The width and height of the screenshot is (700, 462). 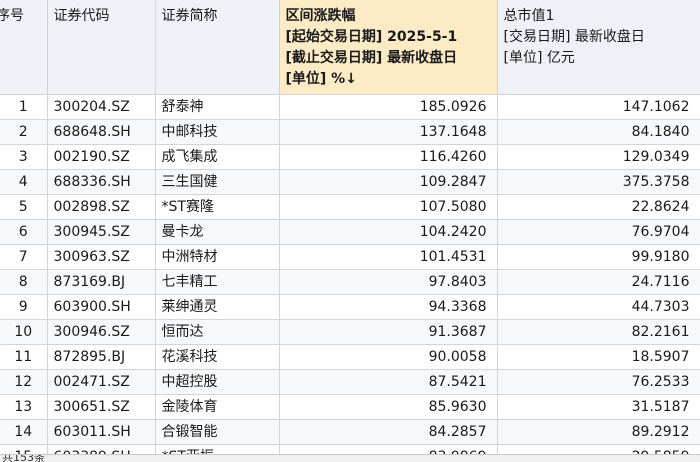 I want to click on cell-name: *ST赛隆, so click(x=217, y=207).